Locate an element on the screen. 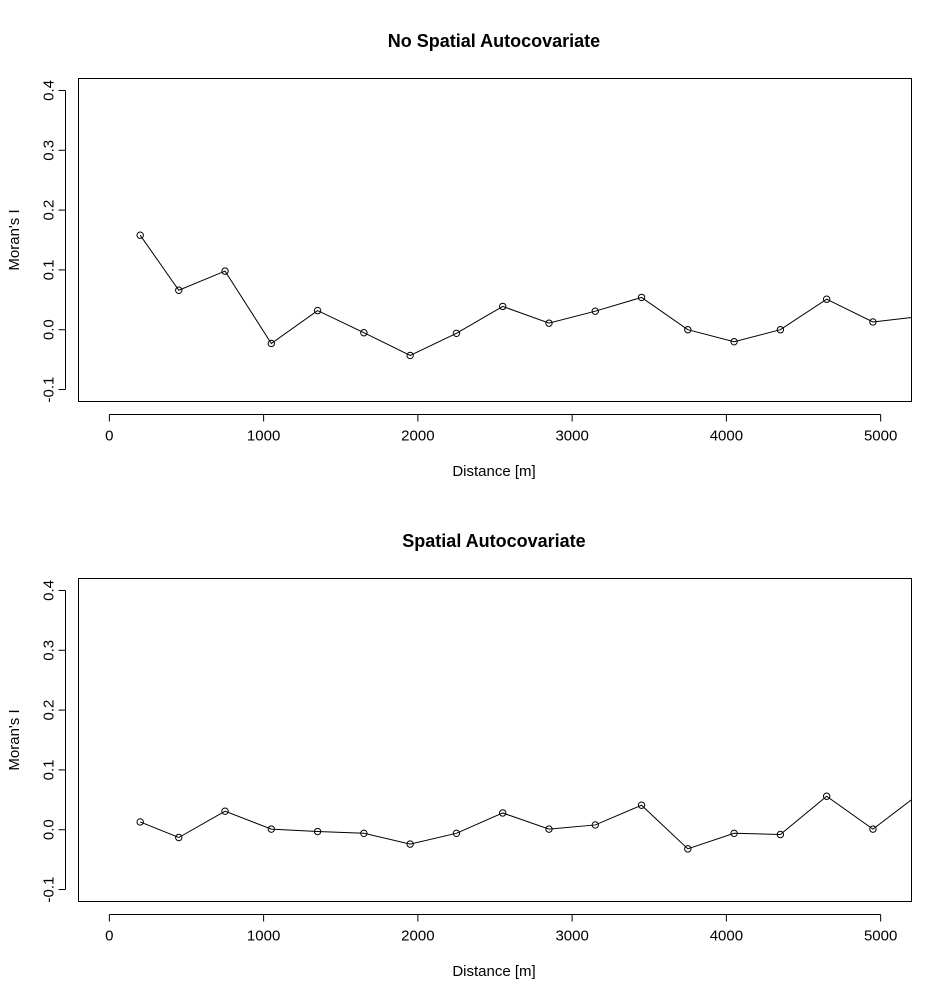 This screenshot has height=1000, width=952. chart-title: Spatial Autocovariate is located at coordinates (493, 541).